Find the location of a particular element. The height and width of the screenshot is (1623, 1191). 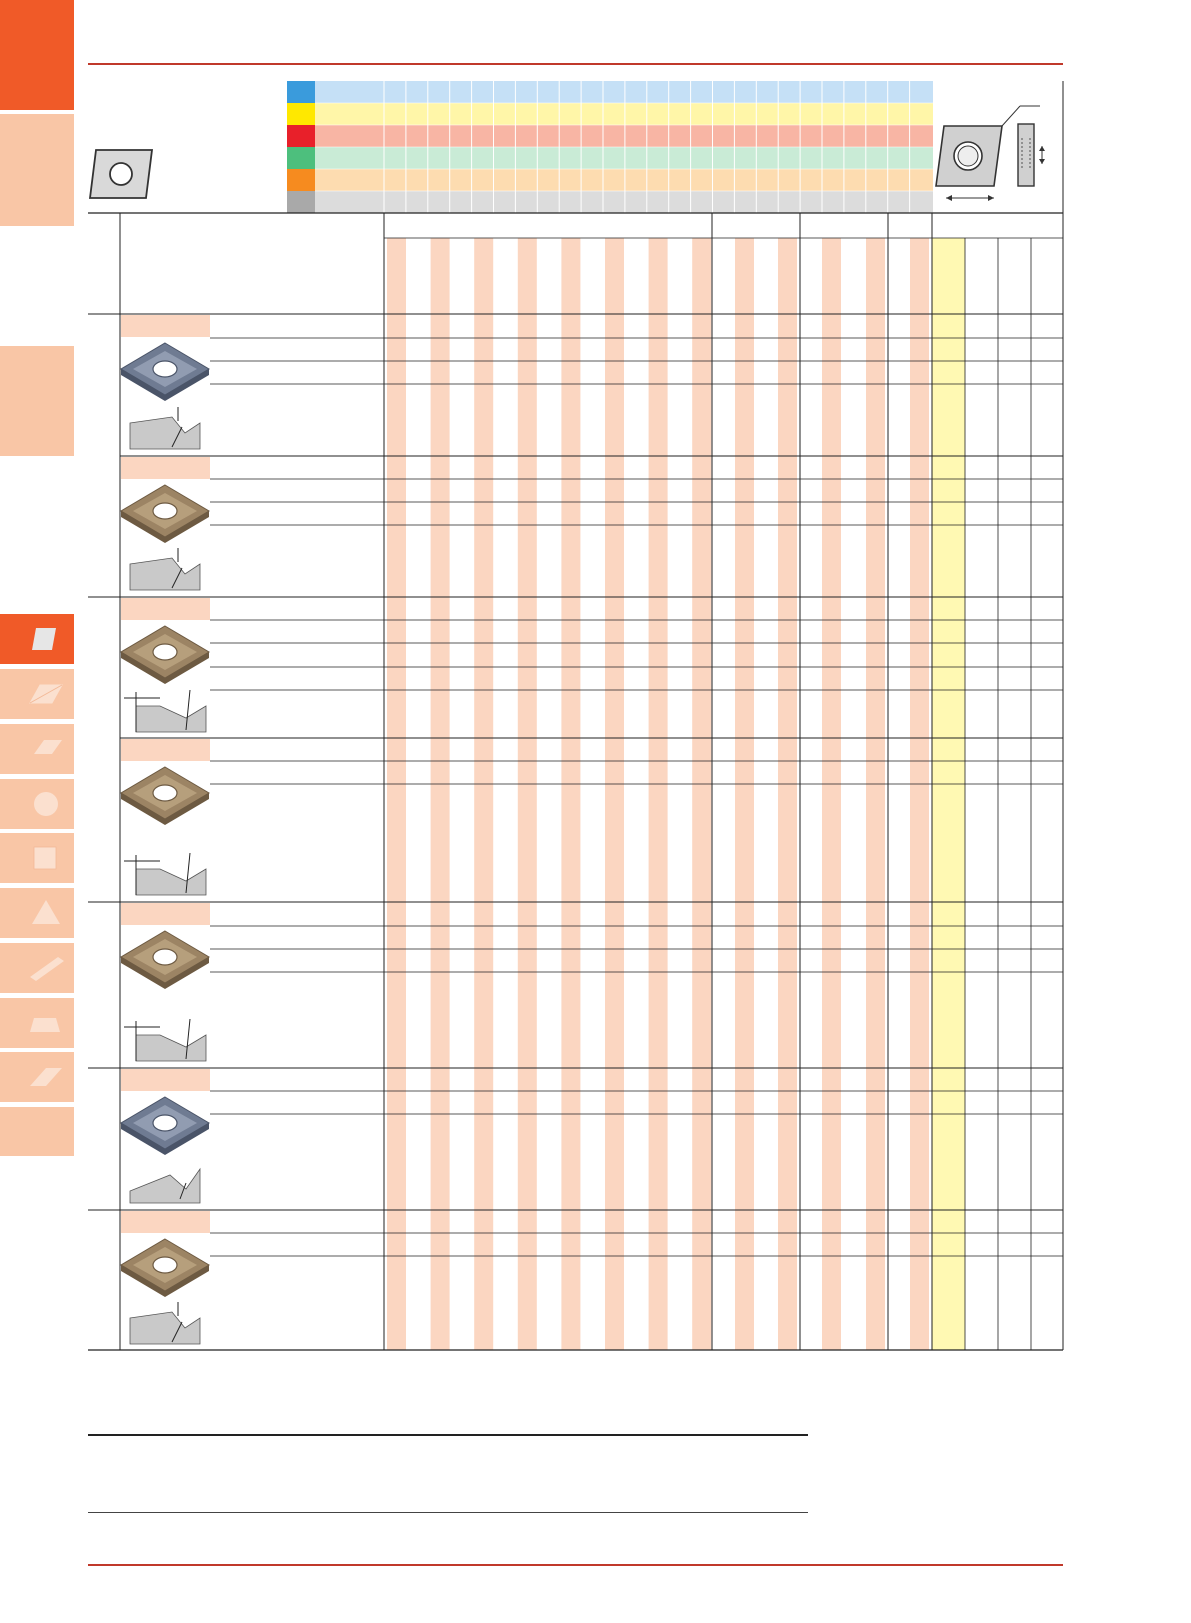

side-tab-insert-d-shape is located at coordinates (37, 694).